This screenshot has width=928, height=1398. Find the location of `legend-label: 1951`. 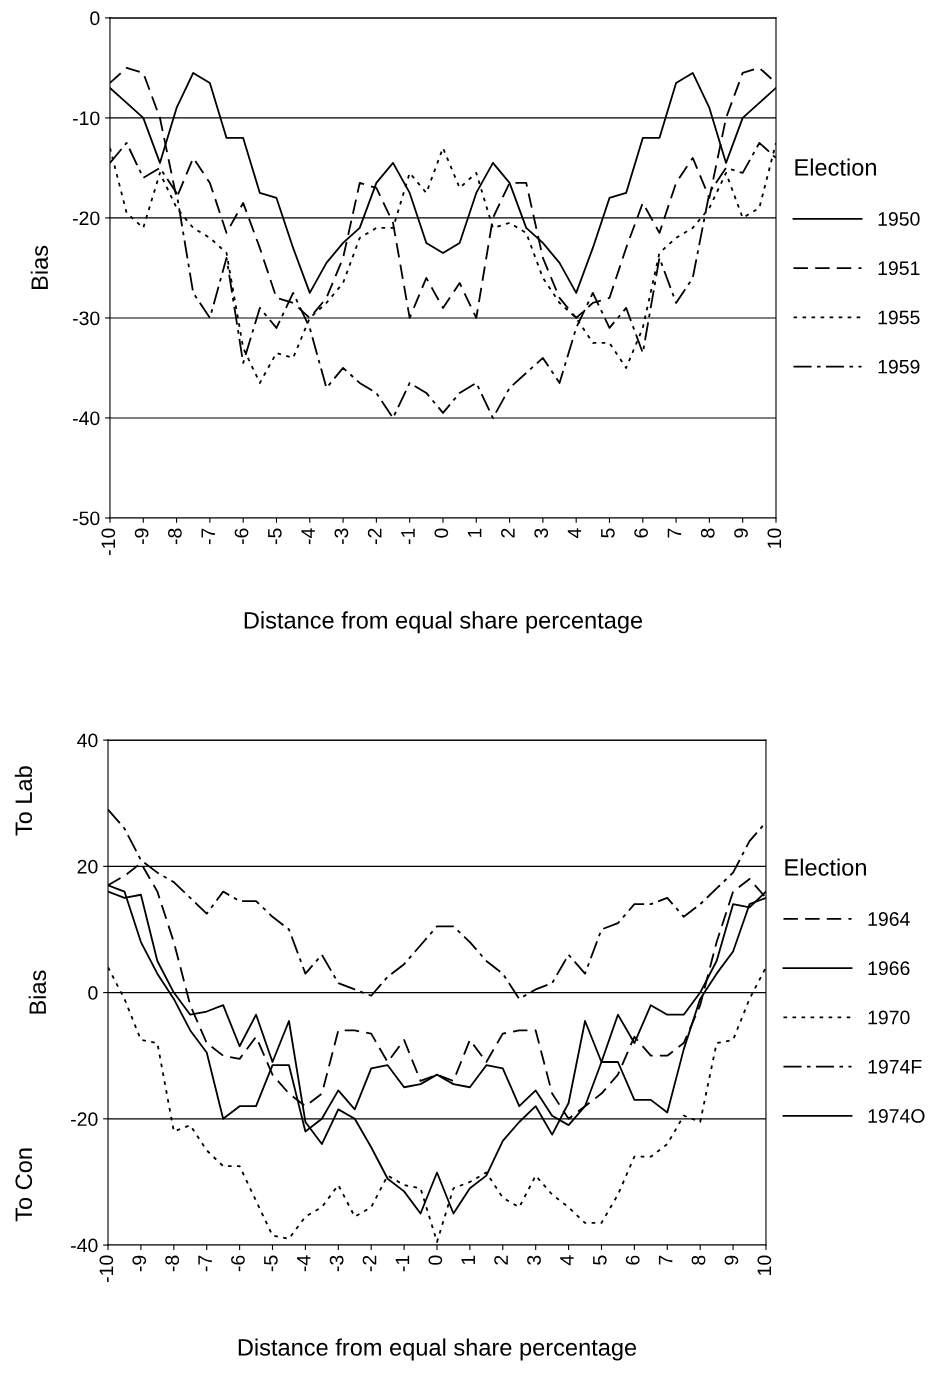

legend-label: 1951 is located at coordinates (899, 268).